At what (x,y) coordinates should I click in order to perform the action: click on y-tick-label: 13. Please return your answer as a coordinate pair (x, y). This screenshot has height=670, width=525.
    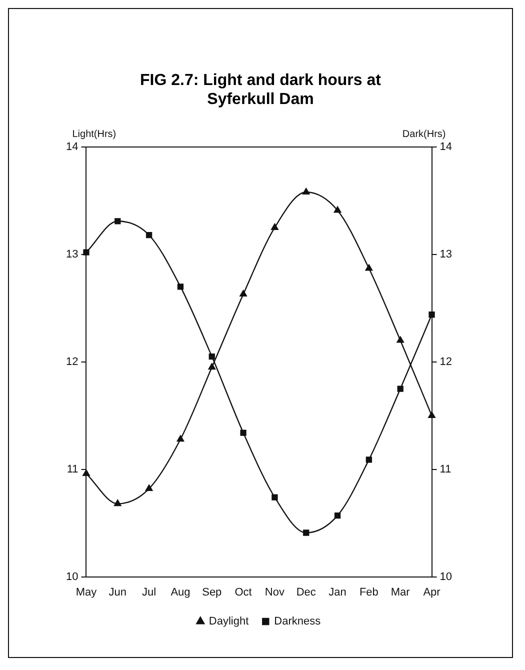
    Looking at the image, I should click on (72, 254).